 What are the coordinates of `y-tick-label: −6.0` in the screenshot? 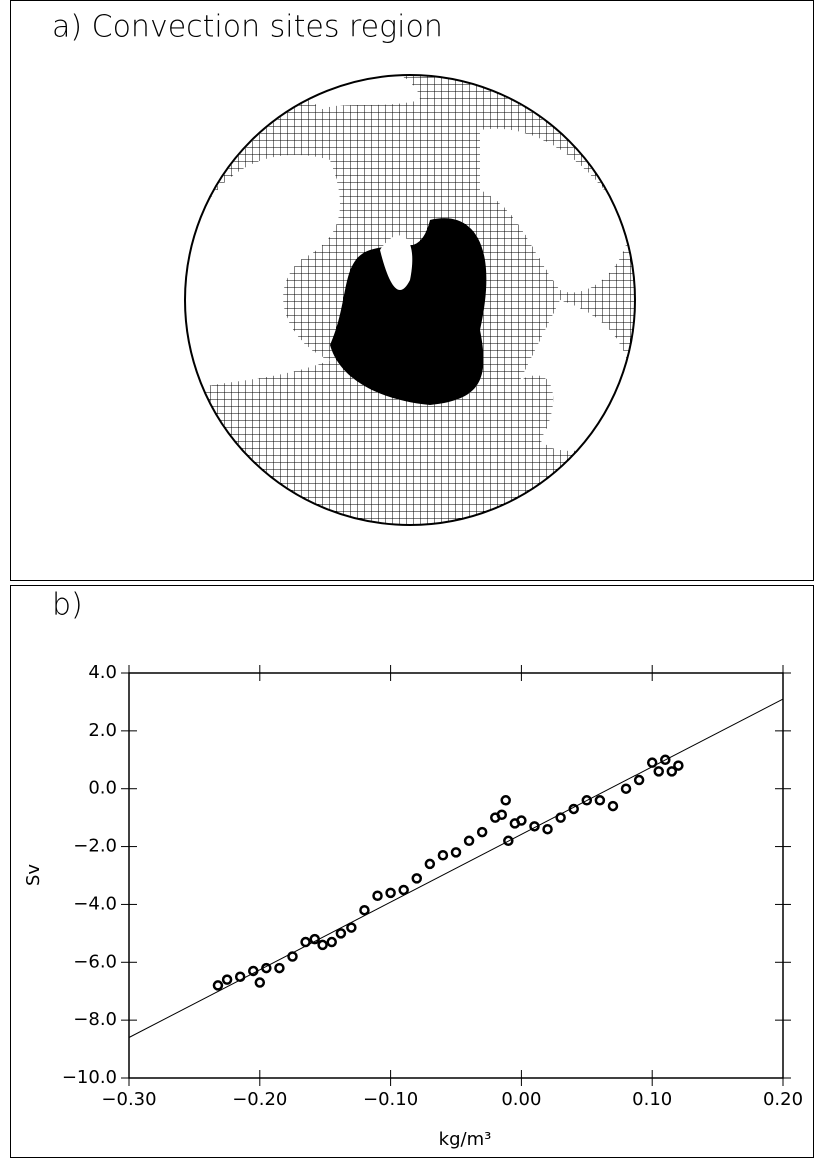 It's located at (95, 961).